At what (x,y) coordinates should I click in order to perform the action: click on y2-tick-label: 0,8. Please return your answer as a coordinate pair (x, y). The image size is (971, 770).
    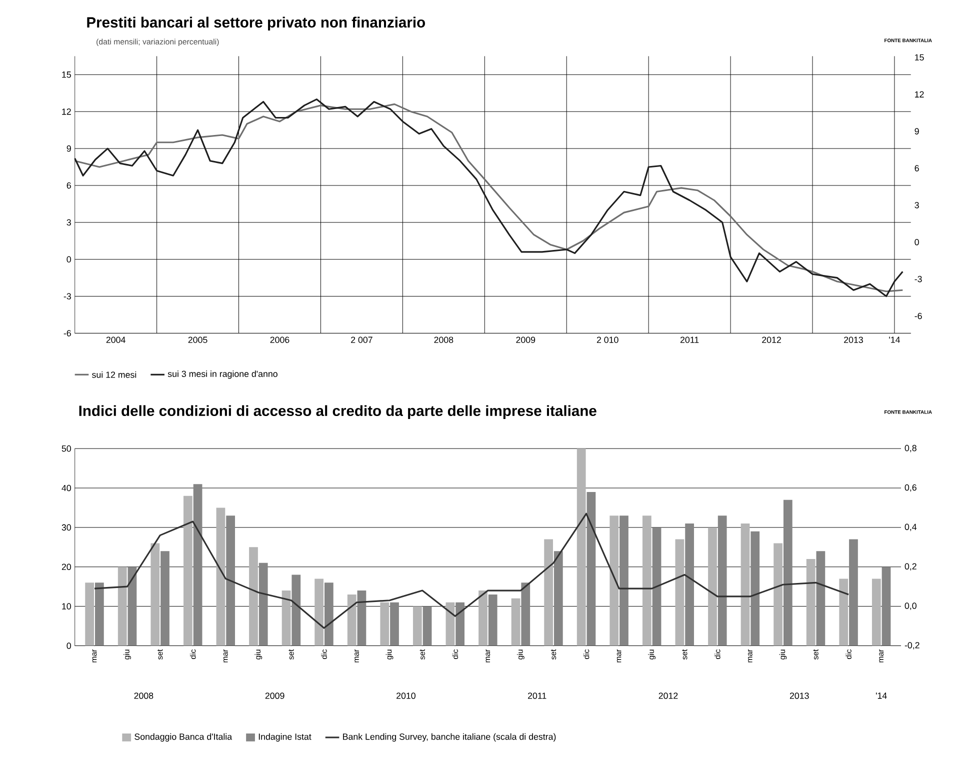
    Looking at the image, I should click on (910, 448).